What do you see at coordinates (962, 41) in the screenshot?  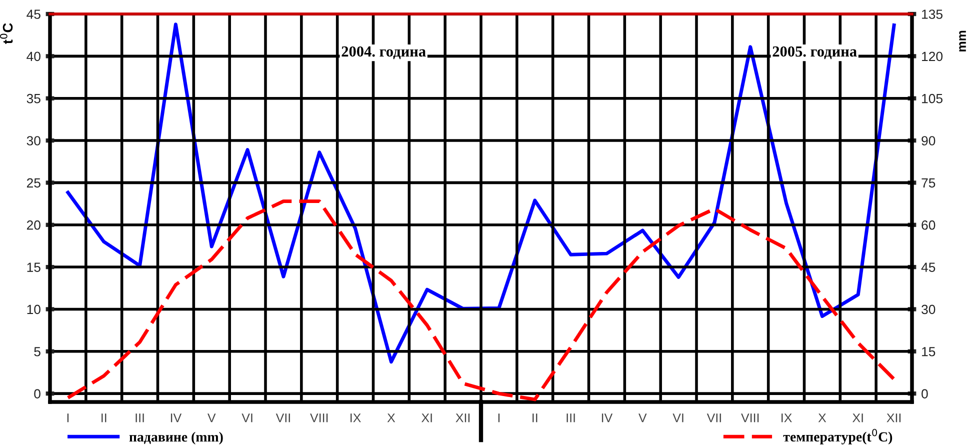 I see `y2-axis-title: mm` at bounding box center [962, 41].